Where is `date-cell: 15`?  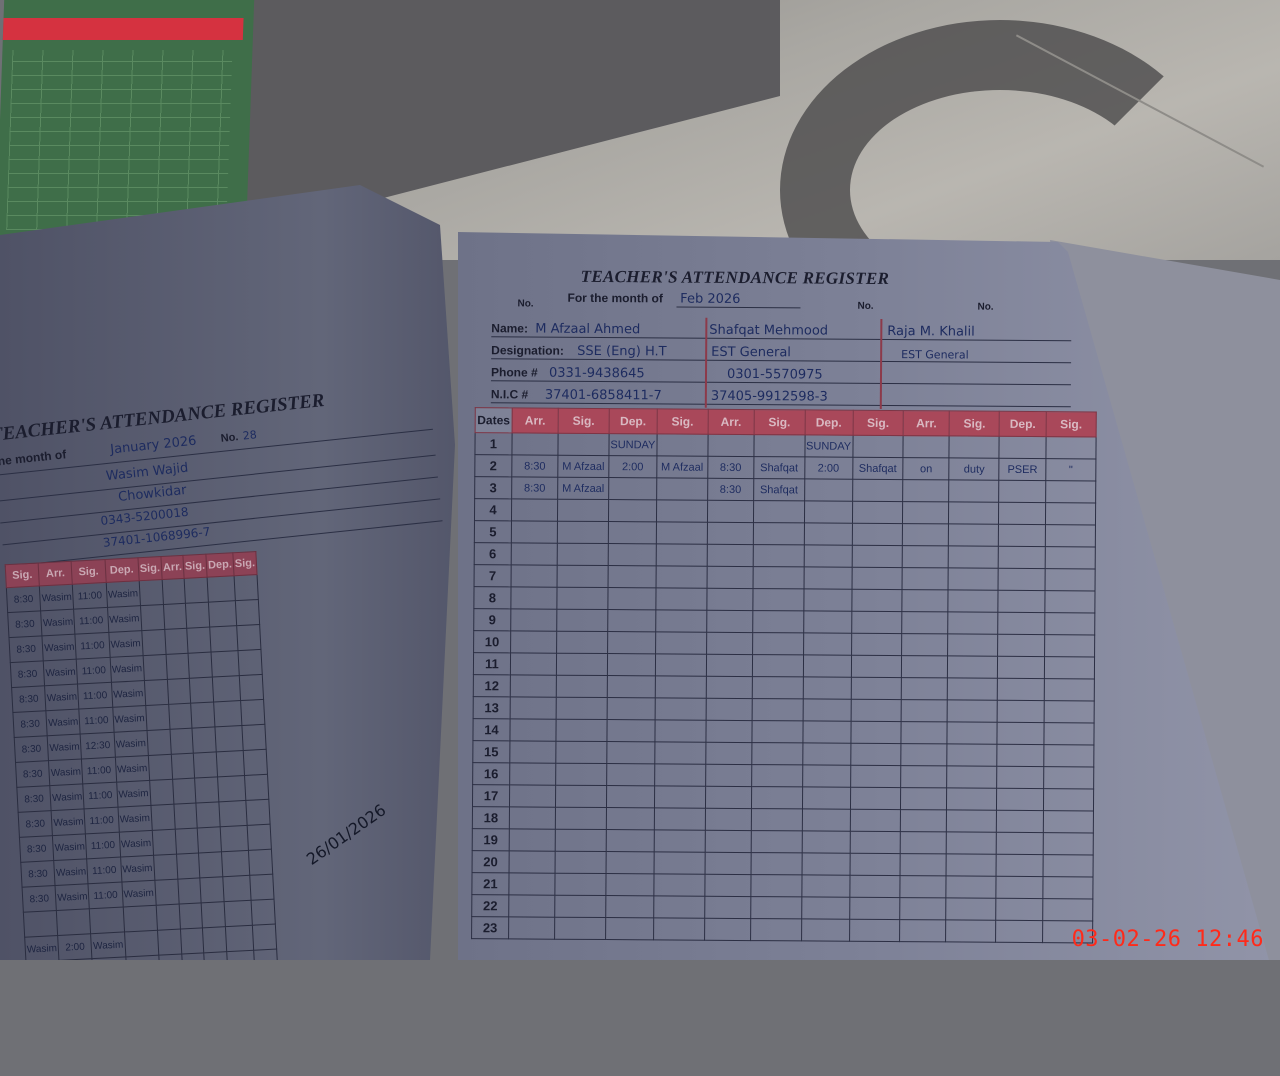 date-cell: 15 is located at coordinates (491, 751).